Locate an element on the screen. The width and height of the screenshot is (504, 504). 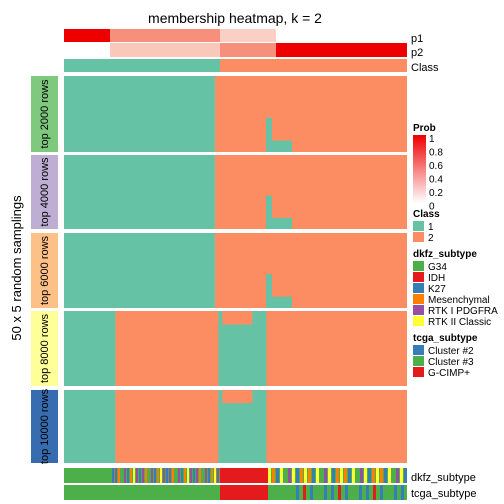
prob-tick-label: 0.2 is located at coordinates (436, 193).